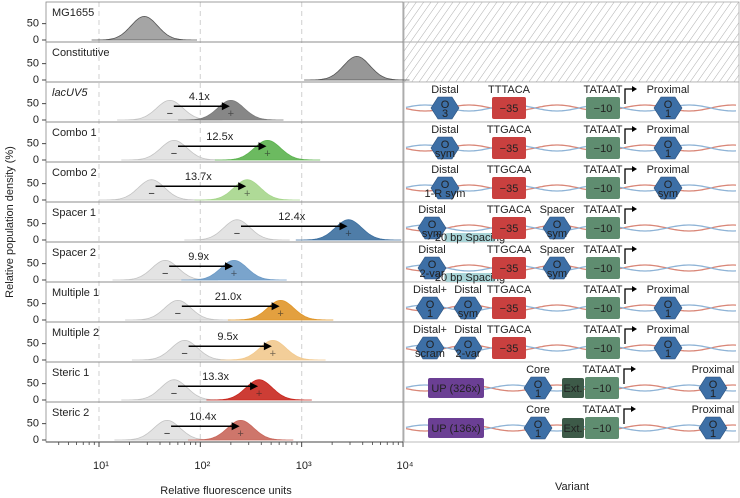  I want to click on ext-label: Ext., so click(573, 389).